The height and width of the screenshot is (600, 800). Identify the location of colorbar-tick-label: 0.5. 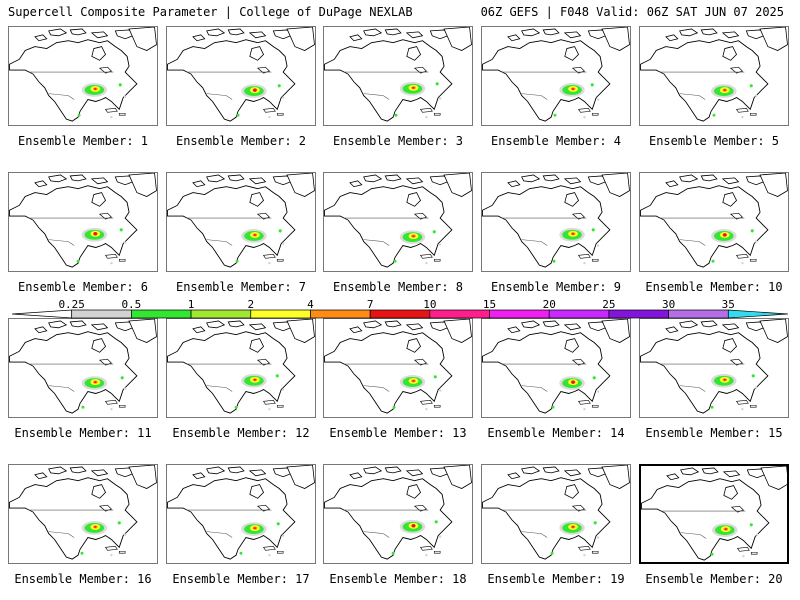
(131, 304).